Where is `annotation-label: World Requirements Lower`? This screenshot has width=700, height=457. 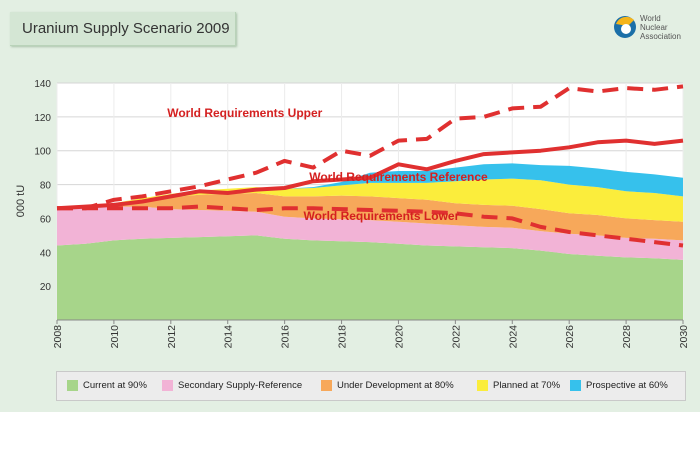 annotation-label: World Requirements Lower is located at coordinates (381, 216).